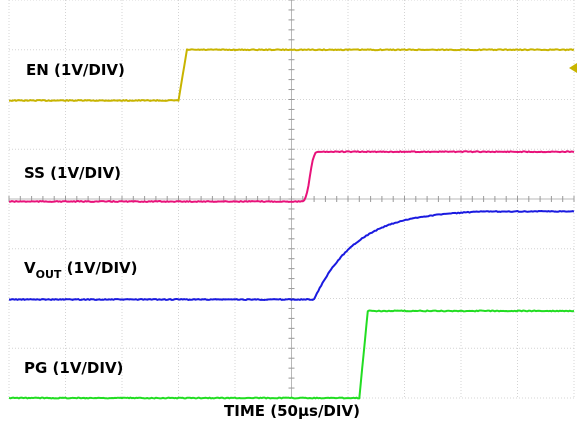  Describe the element at coordinates (292, 411) in the screenshot. I see `x-axis-label: TIME (50µs/DIV)` at that location.